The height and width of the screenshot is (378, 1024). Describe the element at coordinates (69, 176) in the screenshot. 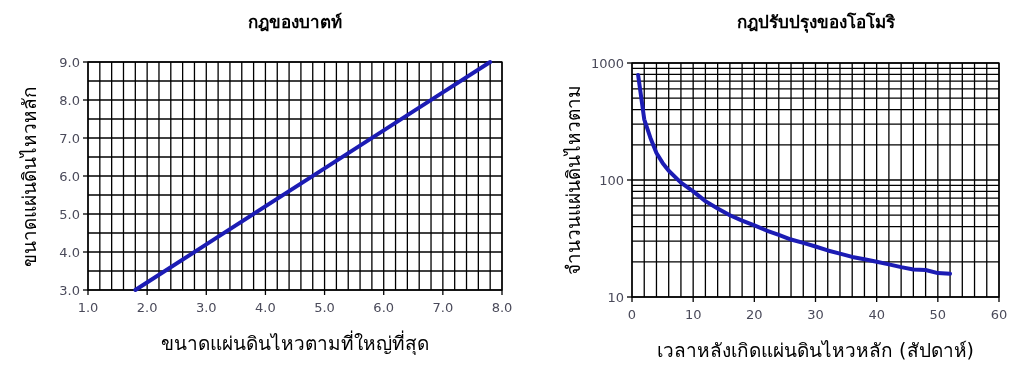

I see `y-tick-label: 6.0` at that location.